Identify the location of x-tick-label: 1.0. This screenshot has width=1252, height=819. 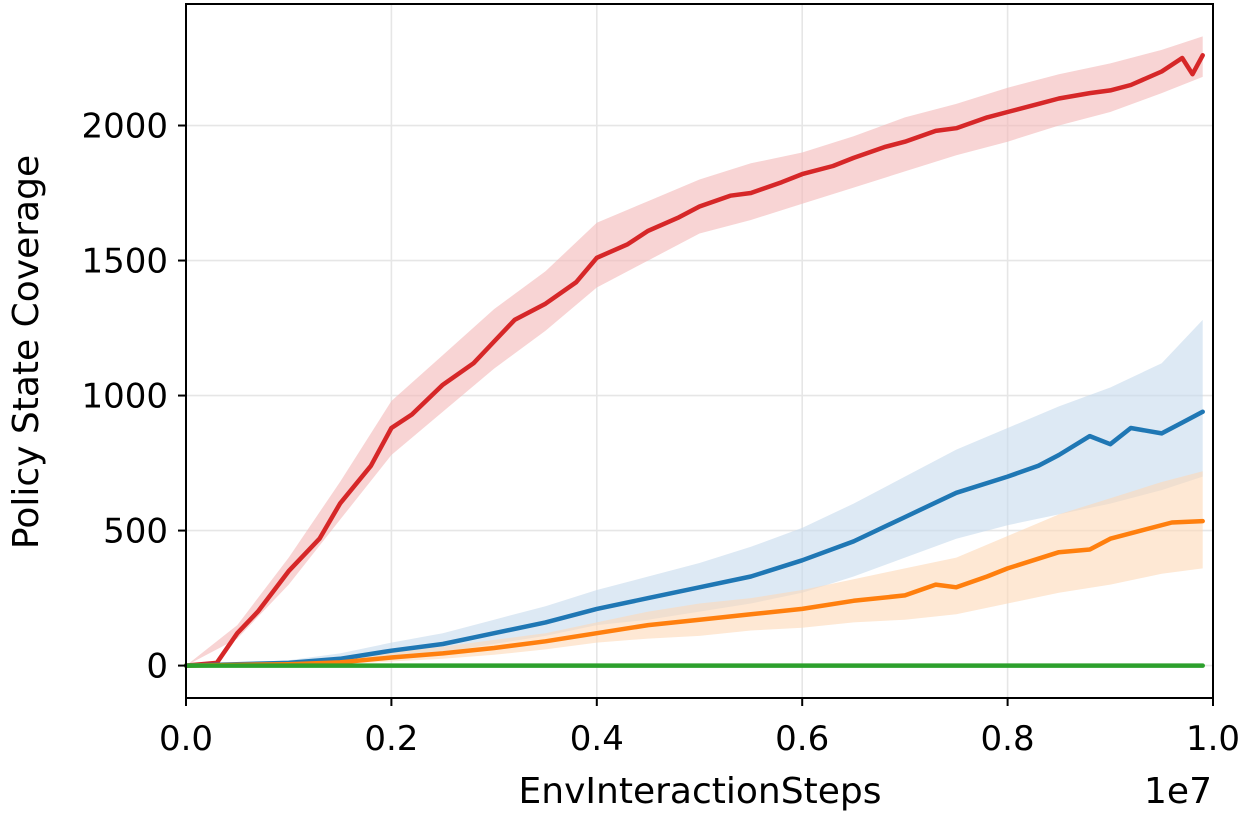
(1213, 739).